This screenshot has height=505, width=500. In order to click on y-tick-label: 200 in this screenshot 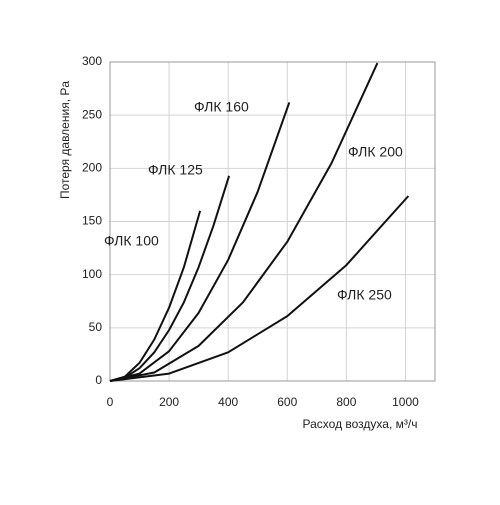, I will do `click(92, 168)`.